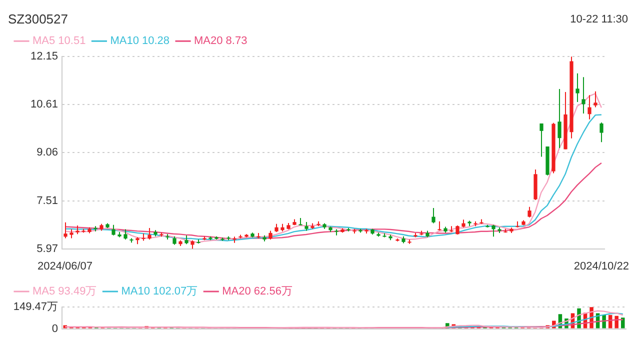 The width and height of the screenshot is (640, 360). What do you see at coordinates (35, 307) in the screenshot?
I see `y-tick-label: 149.47万` at bounding box center [35, 307].